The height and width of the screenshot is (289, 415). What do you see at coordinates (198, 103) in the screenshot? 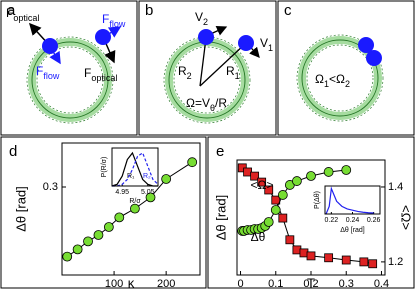
I see `label-text: Ω=V` at bounding box center [198, 103].